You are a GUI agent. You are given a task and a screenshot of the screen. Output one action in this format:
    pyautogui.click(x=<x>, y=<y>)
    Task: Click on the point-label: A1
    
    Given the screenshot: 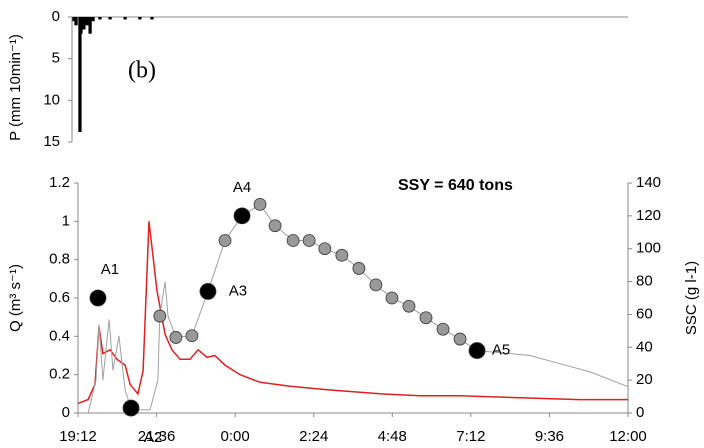 What is the action you would take?
    pyautogui.click(x=110, y=269)
    